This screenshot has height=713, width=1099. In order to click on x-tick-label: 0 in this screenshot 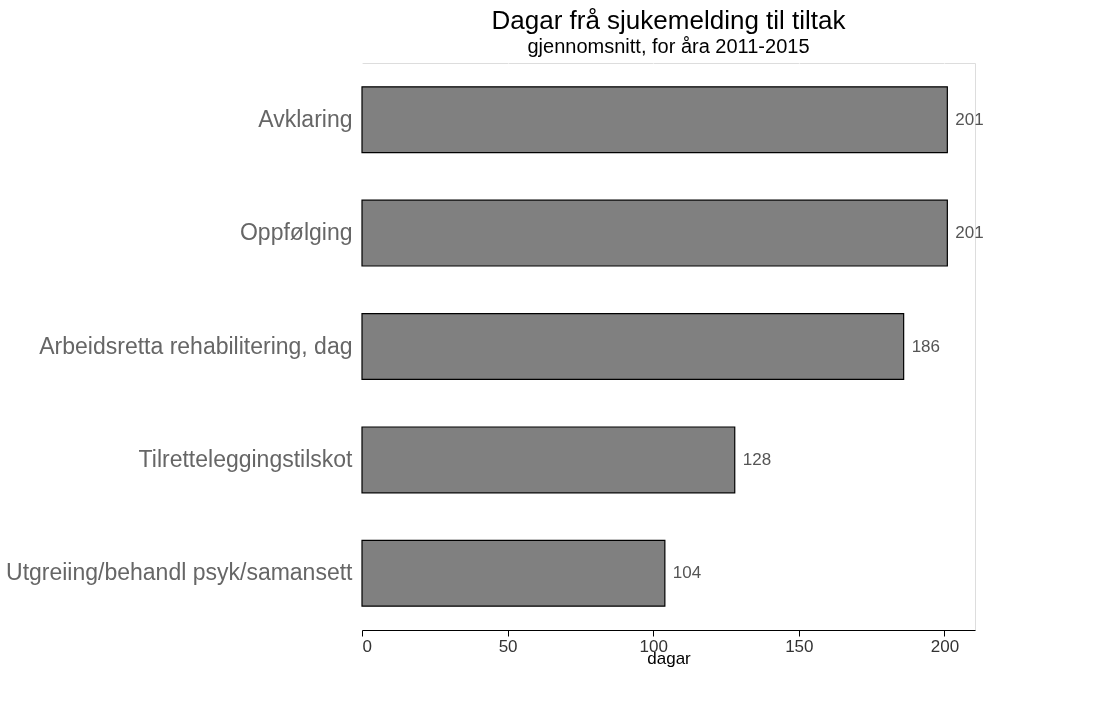, I will do `click(367, 646)`.